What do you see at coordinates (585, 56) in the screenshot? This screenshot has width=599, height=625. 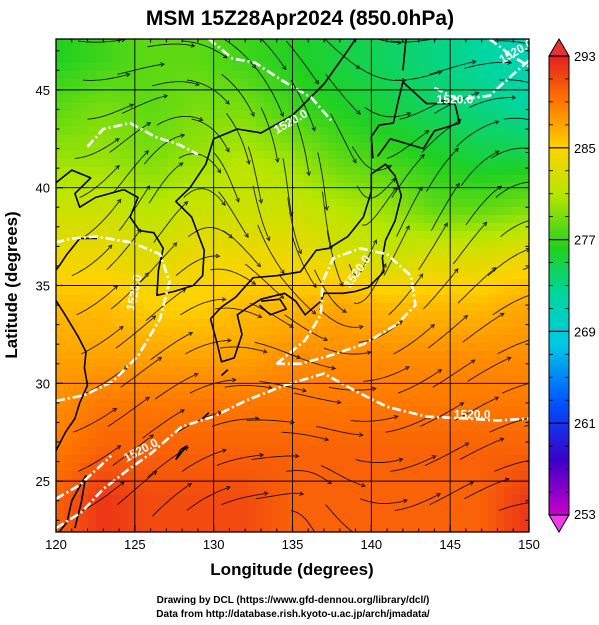 I see `colorbar-tick-label: 293` at bounding box center [585, 56].